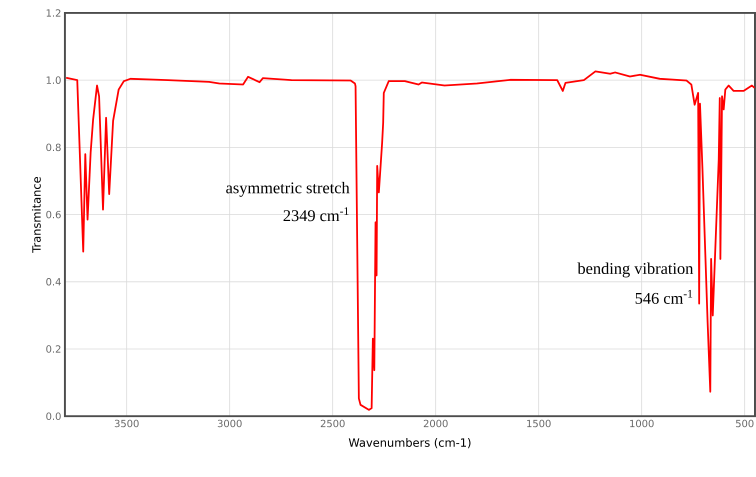 The width and height of the screenshot is (756, 477). What do you see at coordinates (53, 13) in the screenshot?
I see `y-tick-label: 1.2` at bounding box center [53, 13].